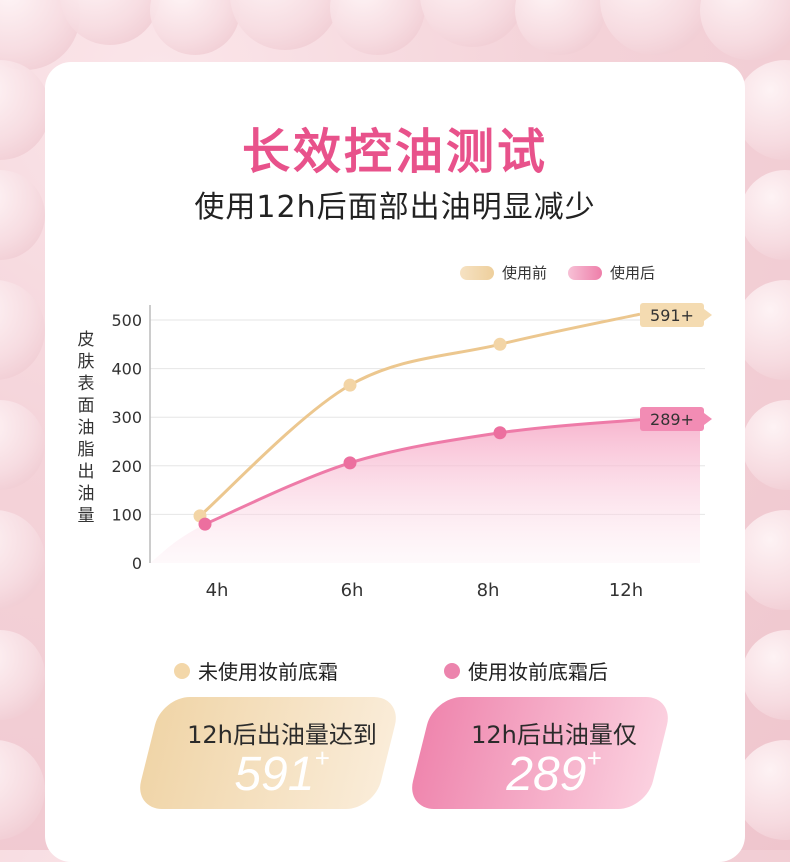 This screenshot has height=862, width=790. Describe the element at coordinates (137, 563) in the screenshot. I see `y-tick-label: 0` at that location.